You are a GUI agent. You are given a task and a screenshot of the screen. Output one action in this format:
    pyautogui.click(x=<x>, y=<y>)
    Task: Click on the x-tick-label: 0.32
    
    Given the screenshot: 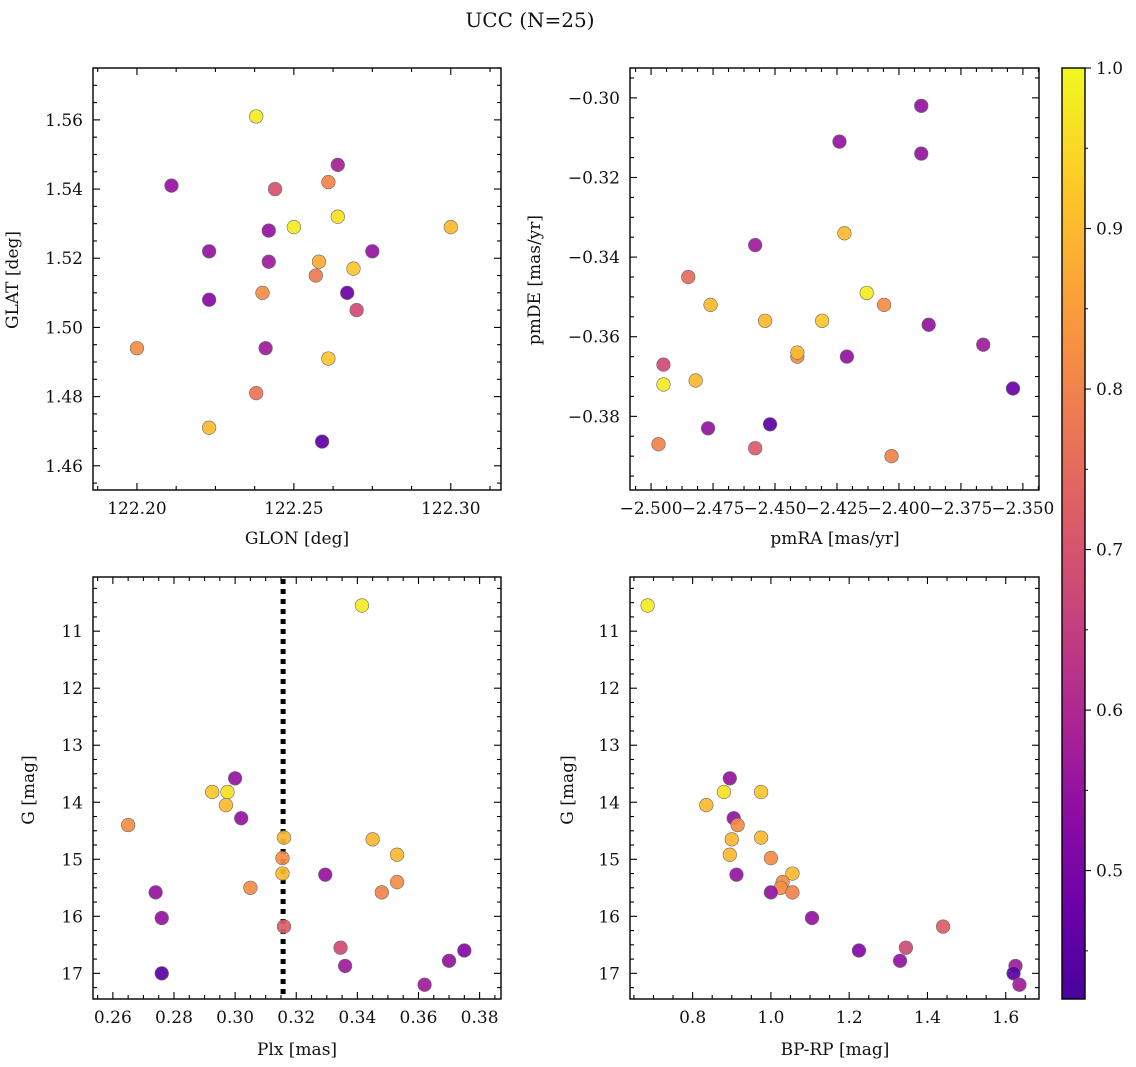 What is the action you would take?
    pyautogui.click(x=296, y=1018)
    